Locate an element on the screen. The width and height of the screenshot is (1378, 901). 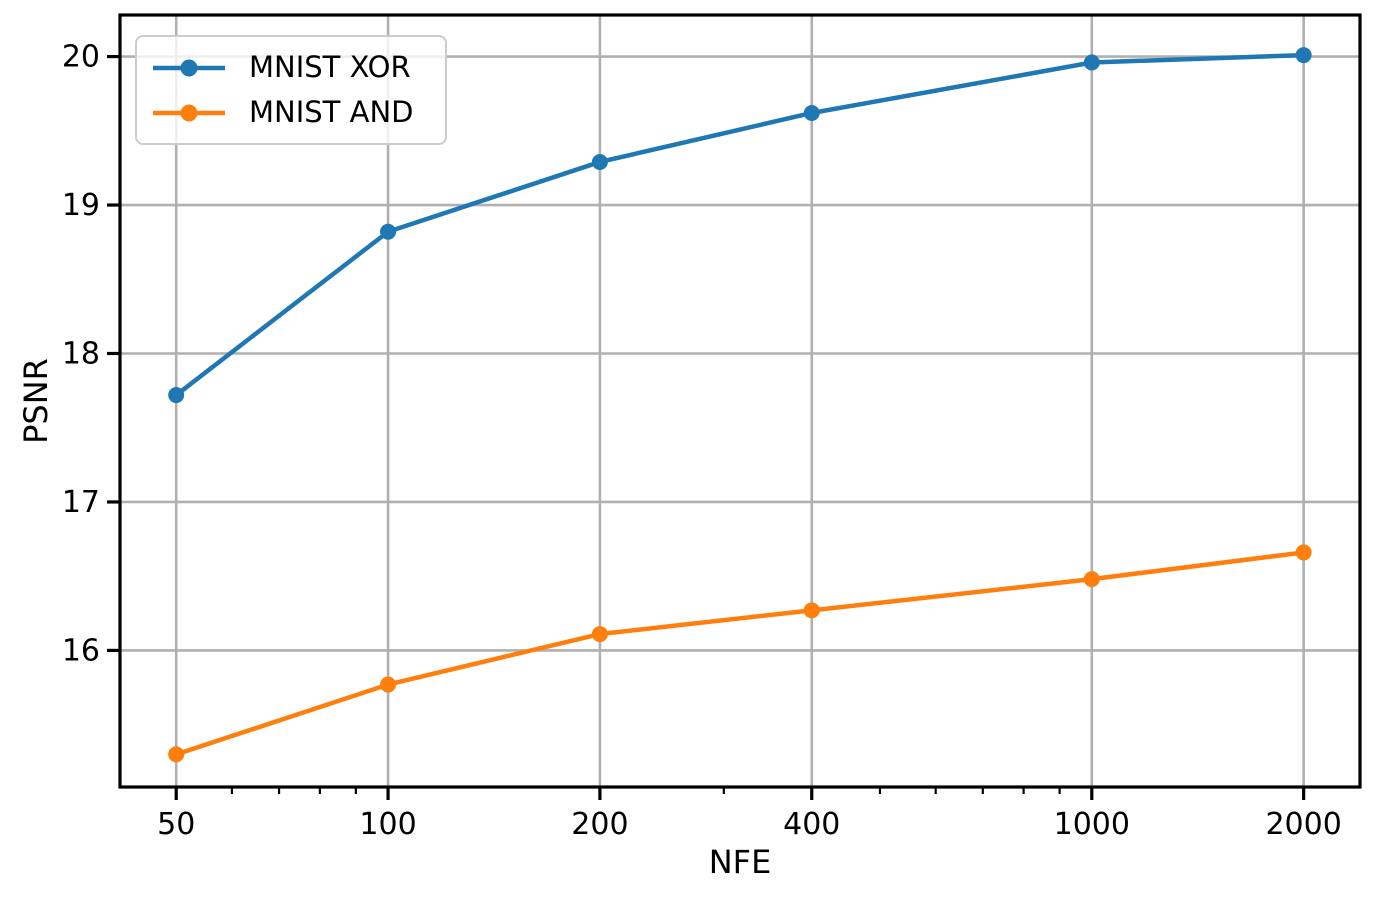
y-tick-label: 19 is located at coordinates (81, 205).